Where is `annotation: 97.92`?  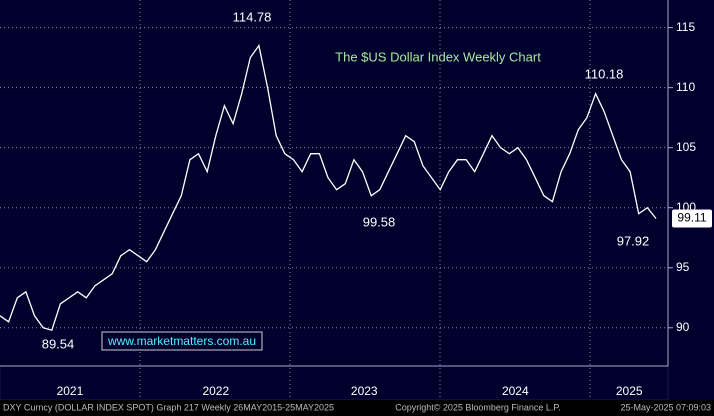
annotation: 97.92 is located at coordinates (633, 240).